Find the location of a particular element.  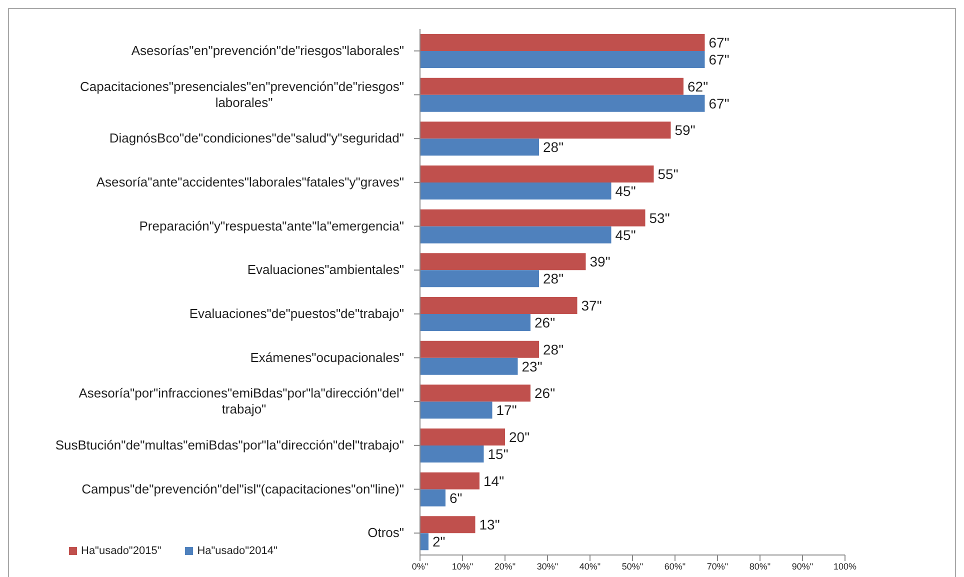

y-tick-label: Evaluaciones"ambientales" is located at coordinates (325, 270).